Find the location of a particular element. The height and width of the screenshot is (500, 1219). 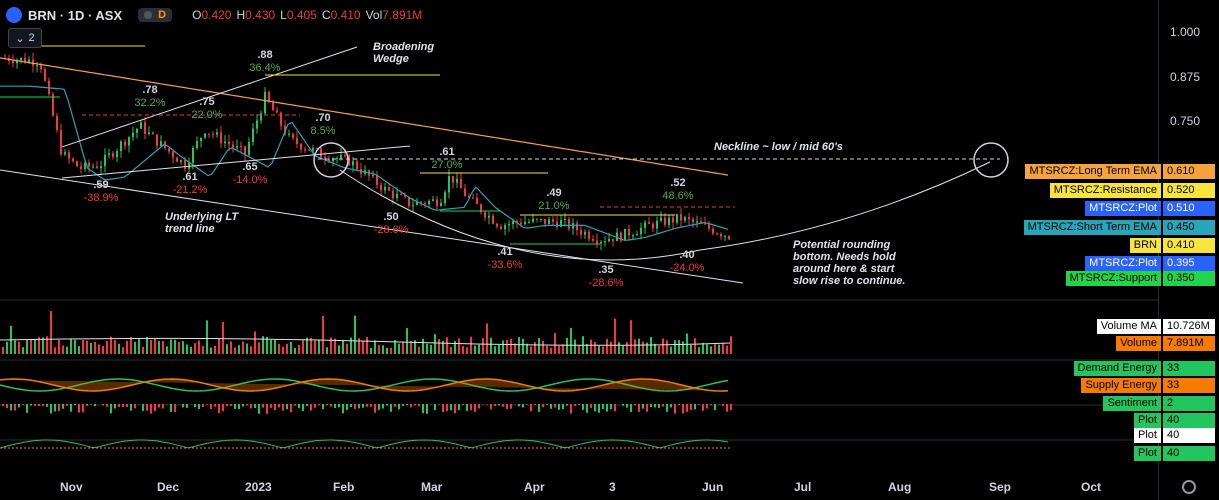

indicator-label: Sentiment is located at coordinates (1132, 403).